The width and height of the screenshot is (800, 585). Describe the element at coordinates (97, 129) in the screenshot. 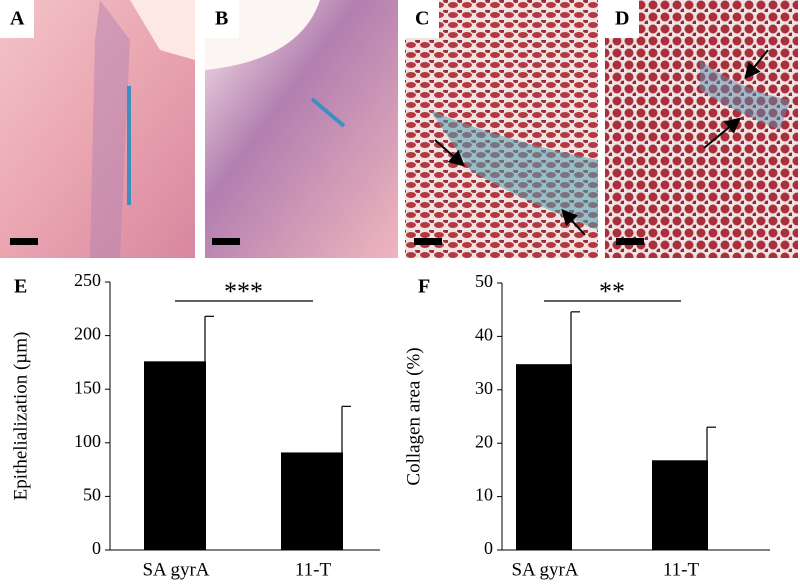

I see `micrograph-a` at that location.